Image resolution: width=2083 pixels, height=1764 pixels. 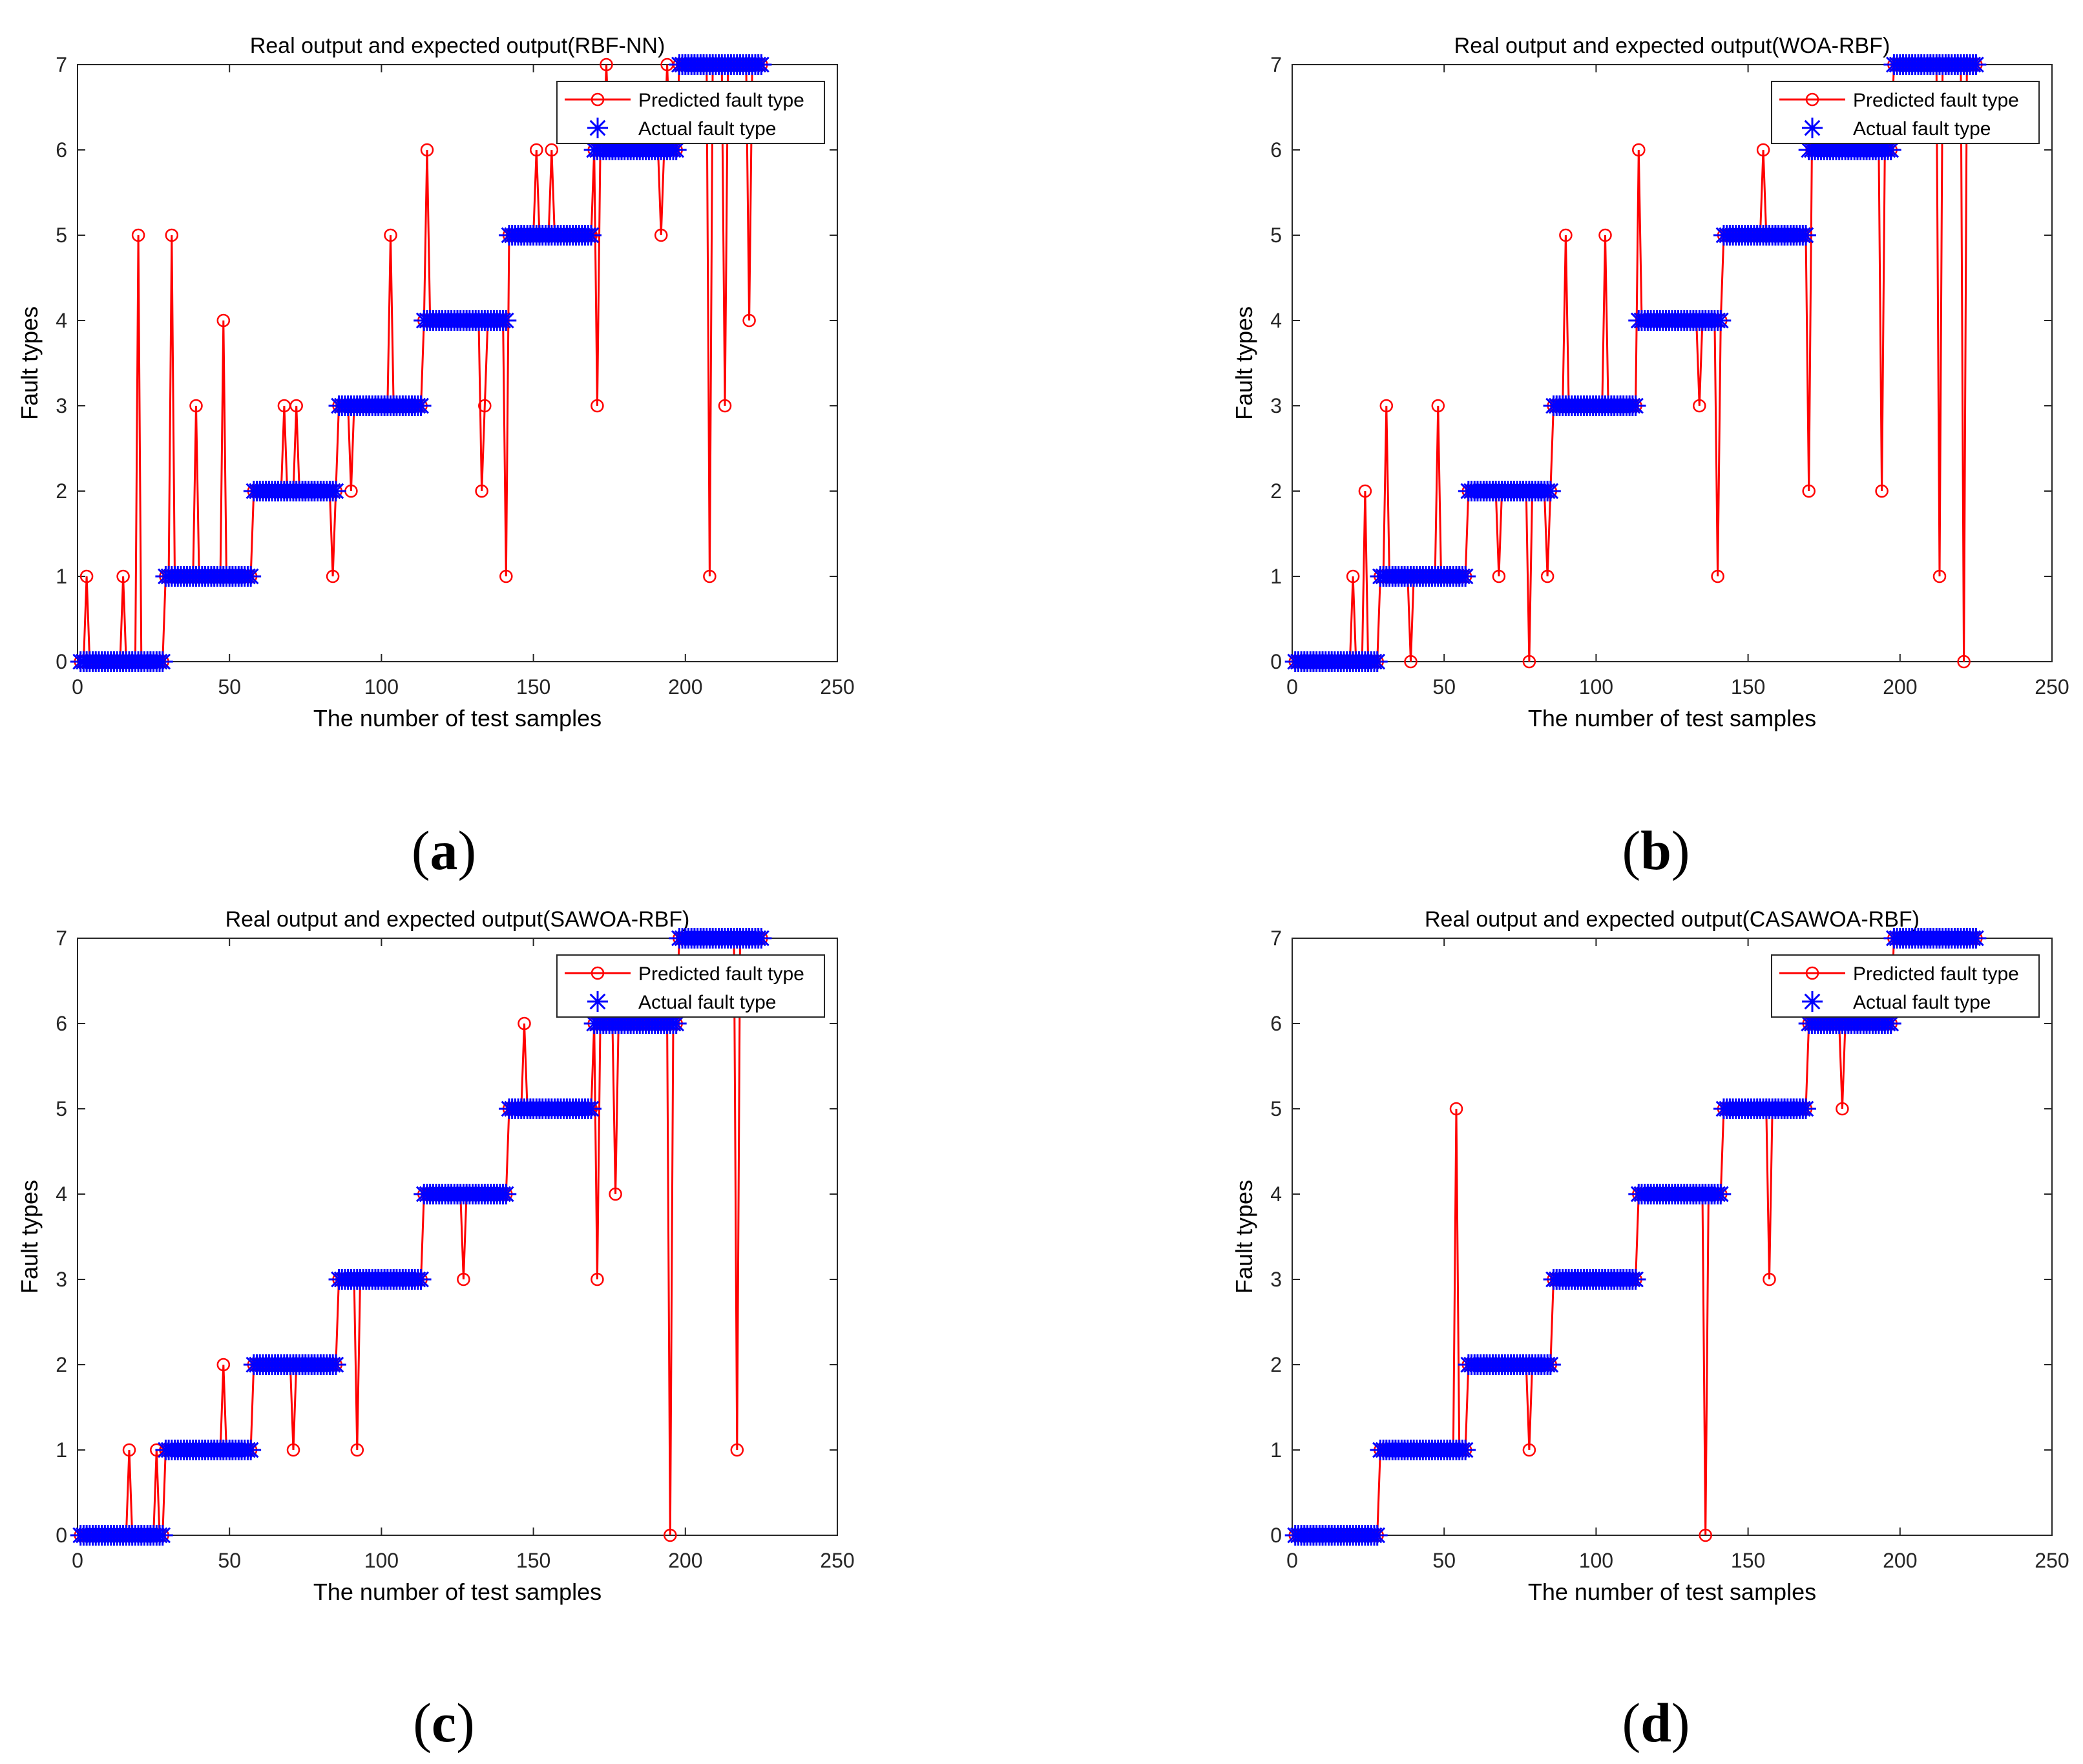 What do you see at coordinates (721, 100) in the screenshot?
I see `legend-predicted-label: Predicted fault type` at bounding box center [721, 100].